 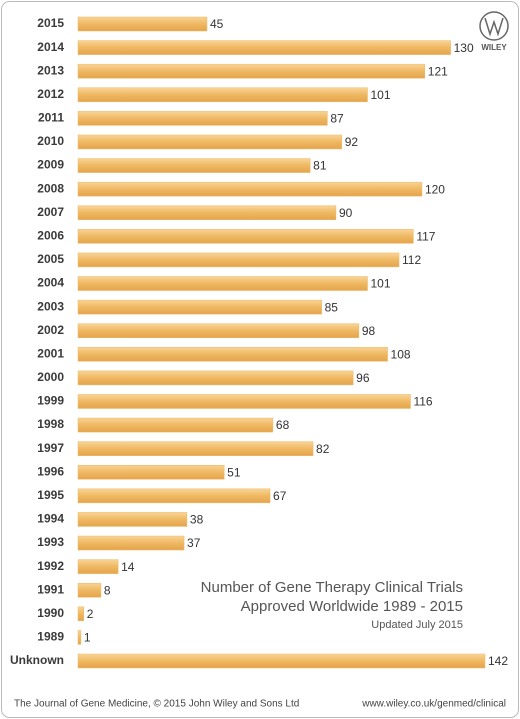 What do you see at coordinates (280, 496) in the screenshot?
I see `value-label: 67` at bounding box center [280, 496].